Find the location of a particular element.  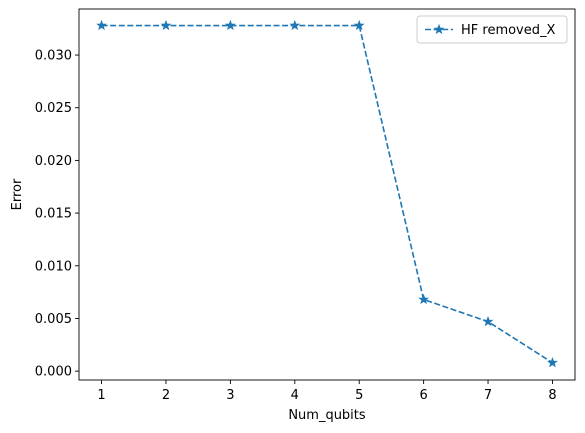

x-tick-label: 4 is located at coordinates (295, 395).